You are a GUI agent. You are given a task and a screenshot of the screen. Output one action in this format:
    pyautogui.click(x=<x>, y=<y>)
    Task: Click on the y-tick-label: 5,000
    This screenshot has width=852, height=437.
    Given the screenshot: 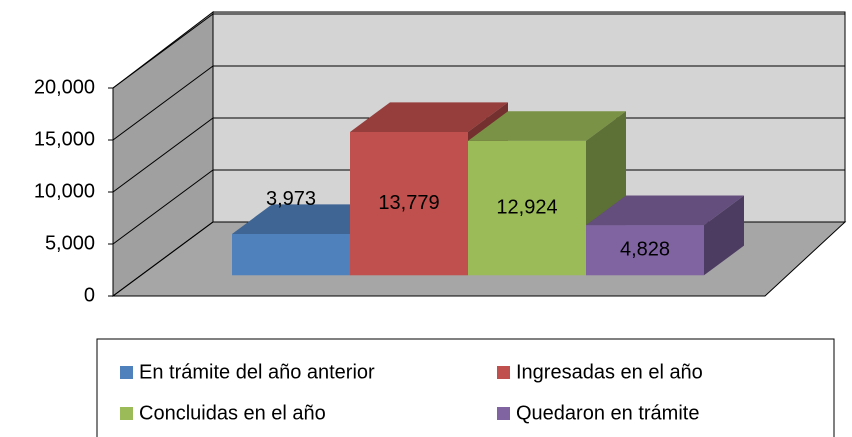 What is the action you would take?
    pyautogui.click(x=70, y=243)
    